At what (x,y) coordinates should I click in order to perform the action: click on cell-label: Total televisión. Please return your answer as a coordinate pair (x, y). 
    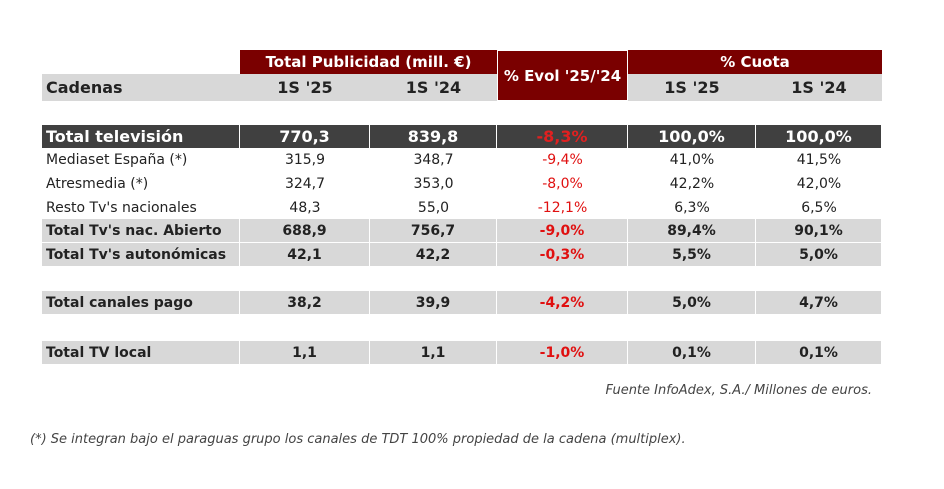
    Looking at the image, I should click on (141, 136).